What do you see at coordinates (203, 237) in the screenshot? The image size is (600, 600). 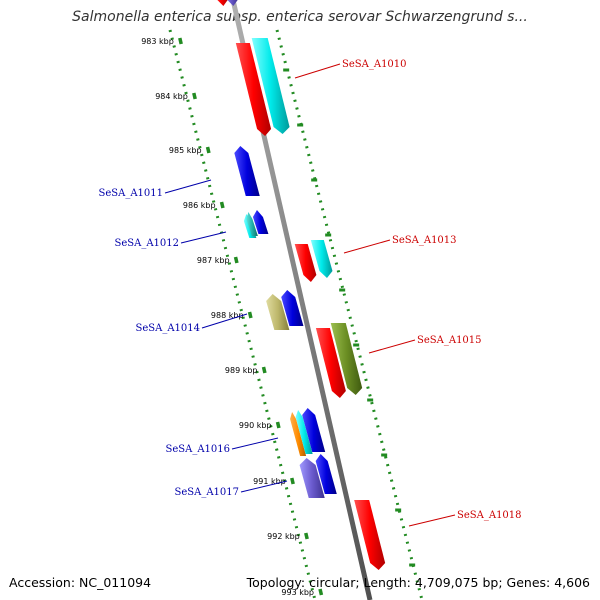 I see `leader-sesa-a1012` at bounding box center [203, 237].